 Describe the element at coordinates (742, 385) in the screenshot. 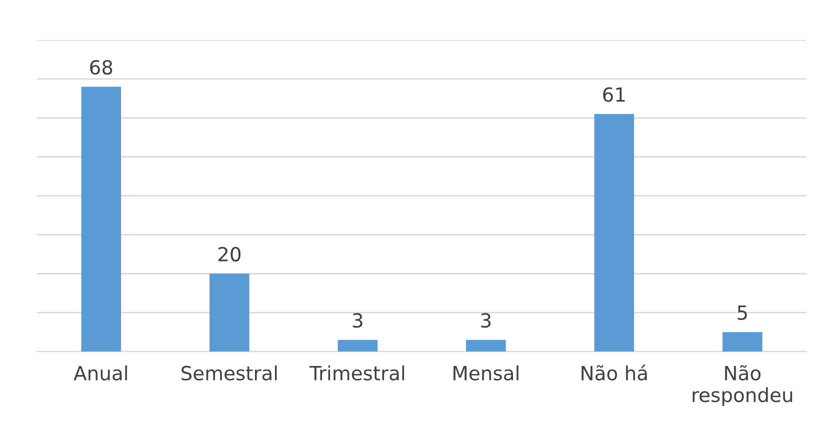

I see `x-tick-label: Não respondeu` at that location.